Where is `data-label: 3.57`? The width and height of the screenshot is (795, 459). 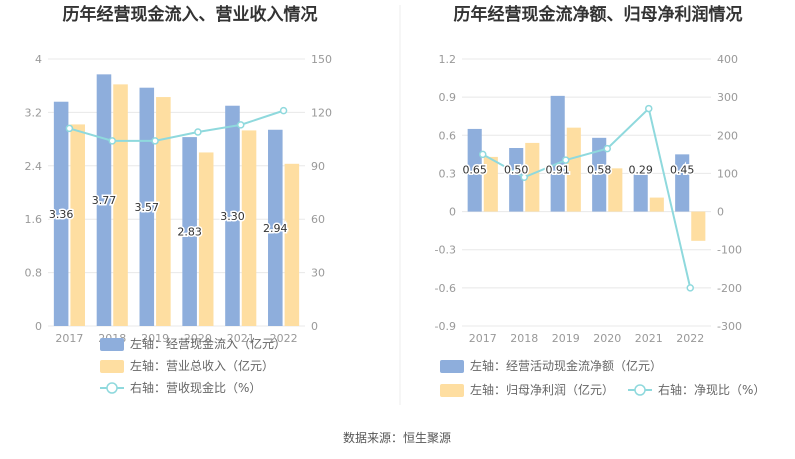
data-label: 3.57 is located at coordinates (147, 207).